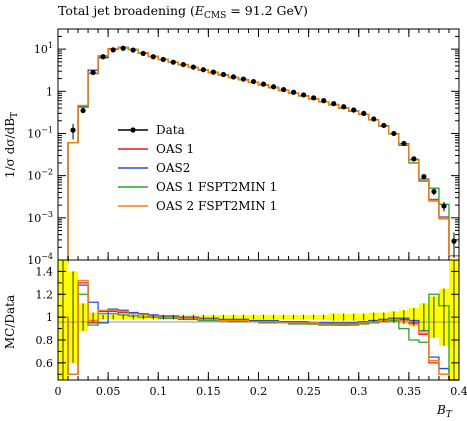 This screenshot has width=467, height=421. I want to click on y-tick-label: 10⁻³, so click(40, 217).